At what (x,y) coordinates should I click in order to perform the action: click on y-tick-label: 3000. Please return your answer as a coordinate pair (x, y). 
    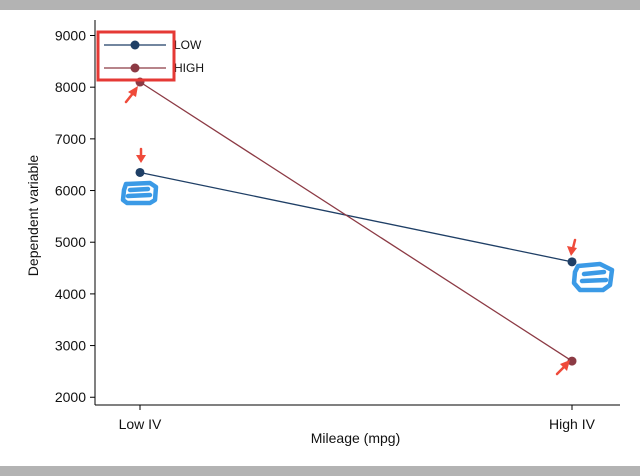
    Looking at the image, I should click on (70, 346).